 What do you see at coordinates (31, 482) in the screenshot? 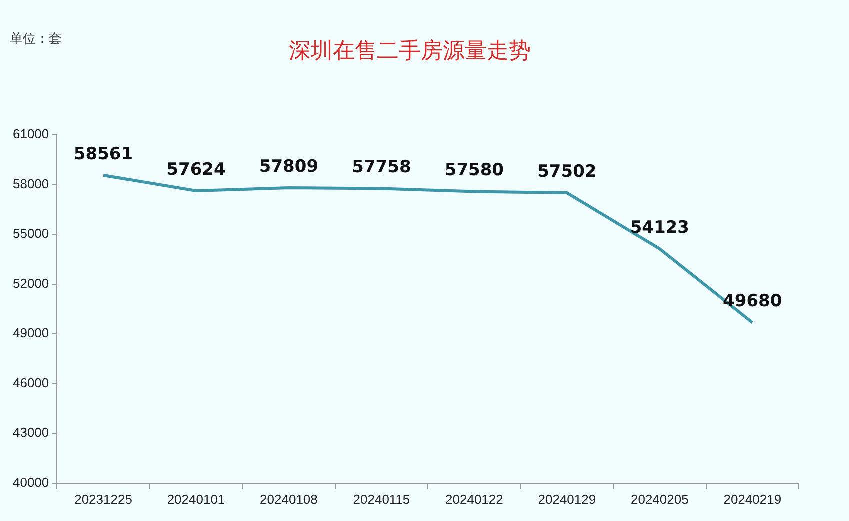
I see `y-tick-label: 40000` at bounding box center [31, 482].